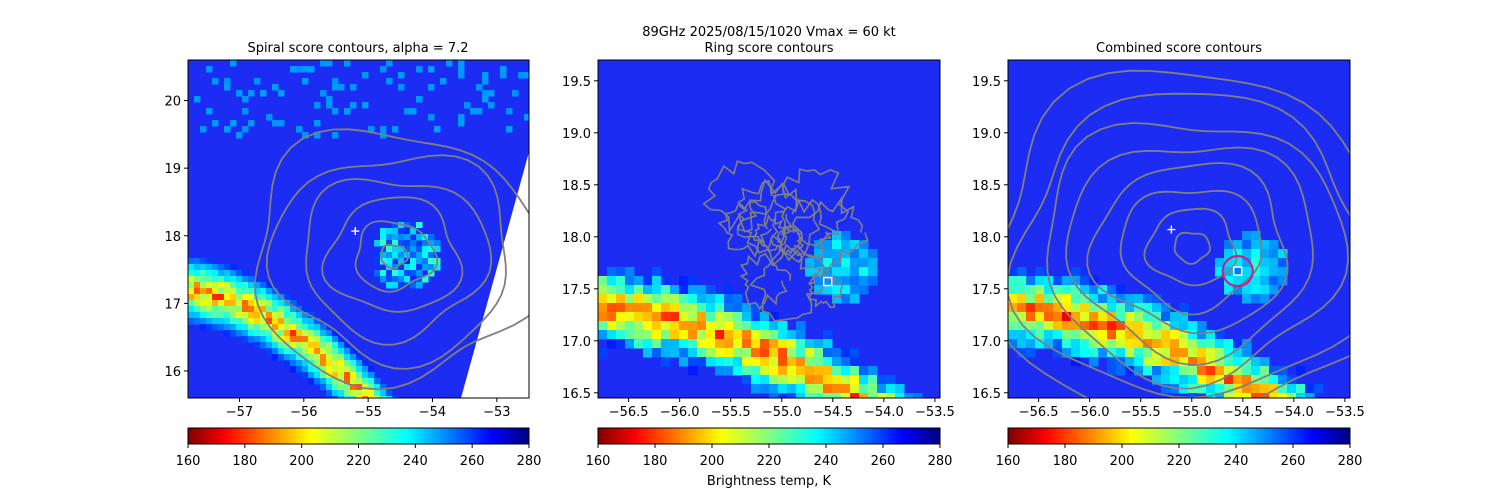  I want to click on x-tick-label: −56.0, so click(680, 412).